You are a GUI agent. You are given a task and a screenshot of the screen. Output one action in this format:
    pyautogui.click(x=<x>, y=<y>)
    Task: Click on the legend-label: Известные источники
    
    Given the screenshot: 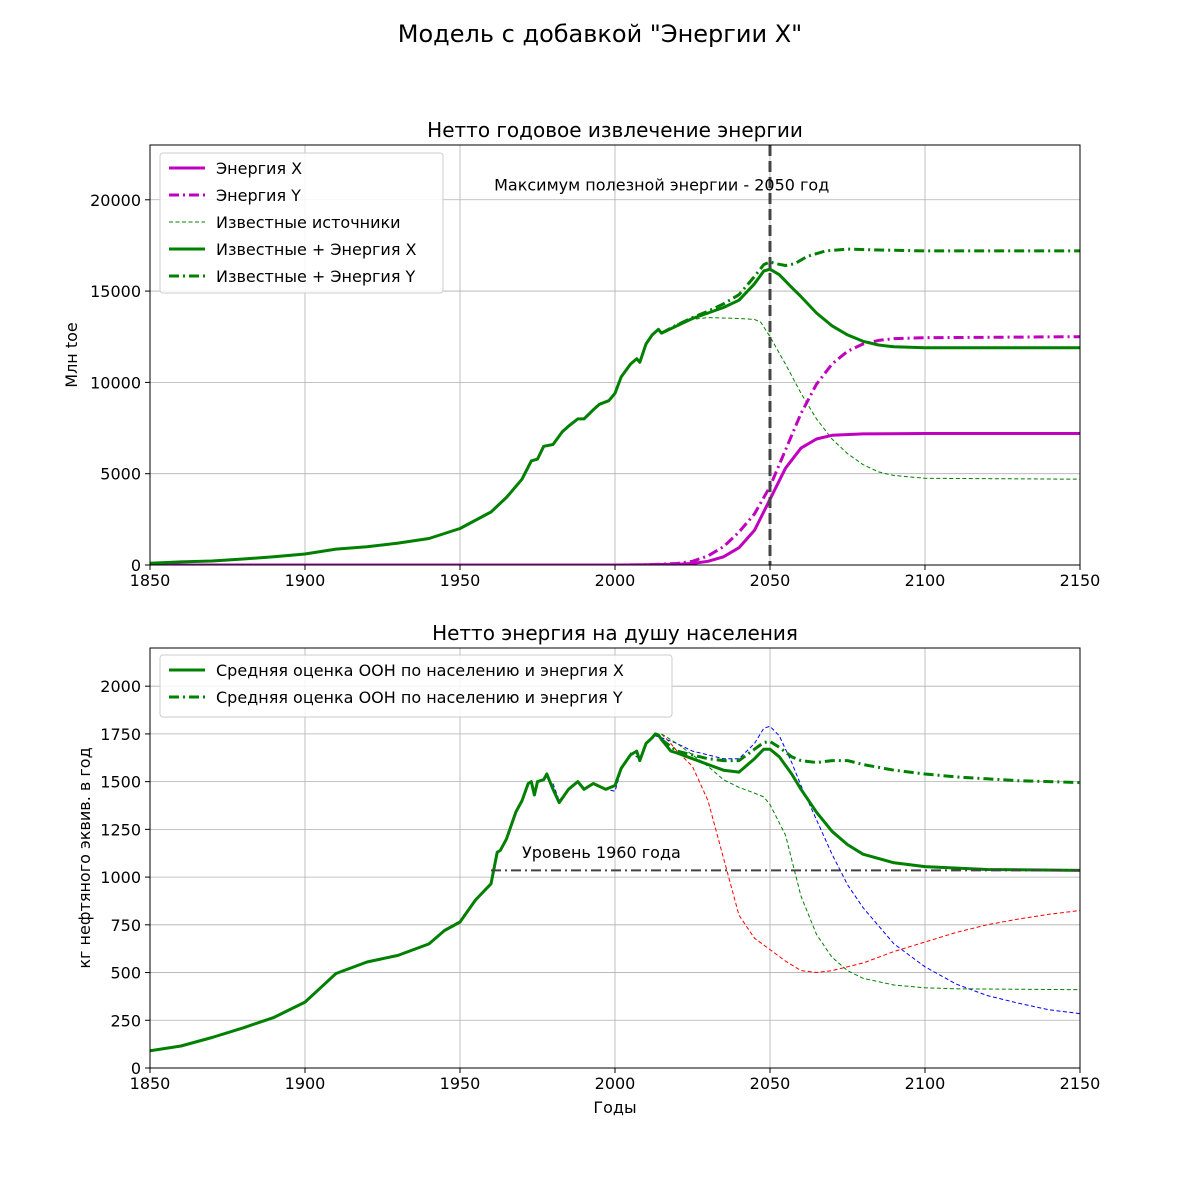 What is the action you would take?
    pyautogui.click(x=308, y=222)
    